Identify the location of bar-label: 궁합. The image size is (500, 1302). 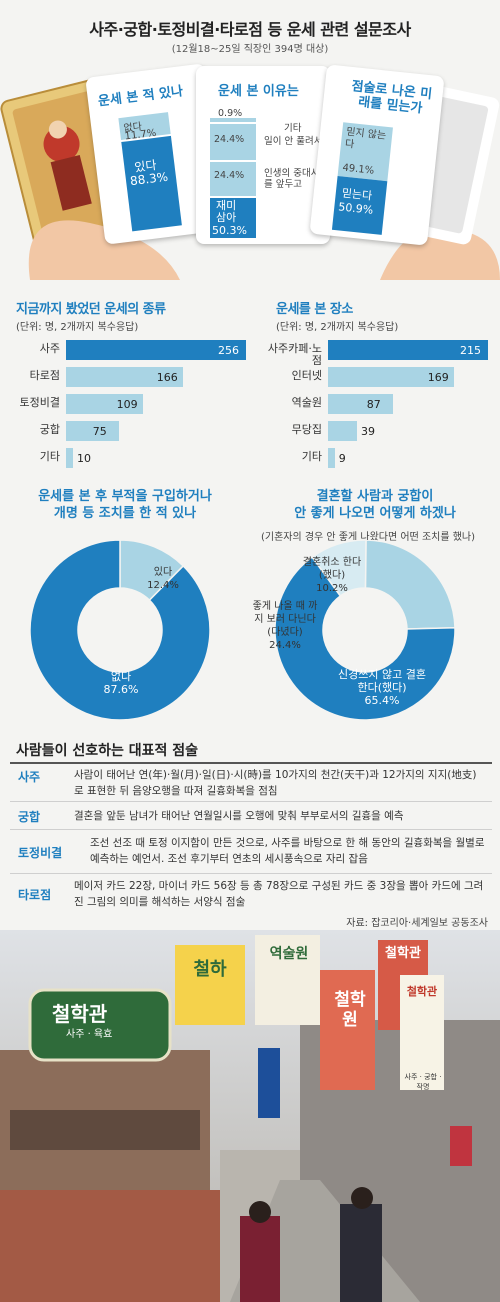
(49, 429).